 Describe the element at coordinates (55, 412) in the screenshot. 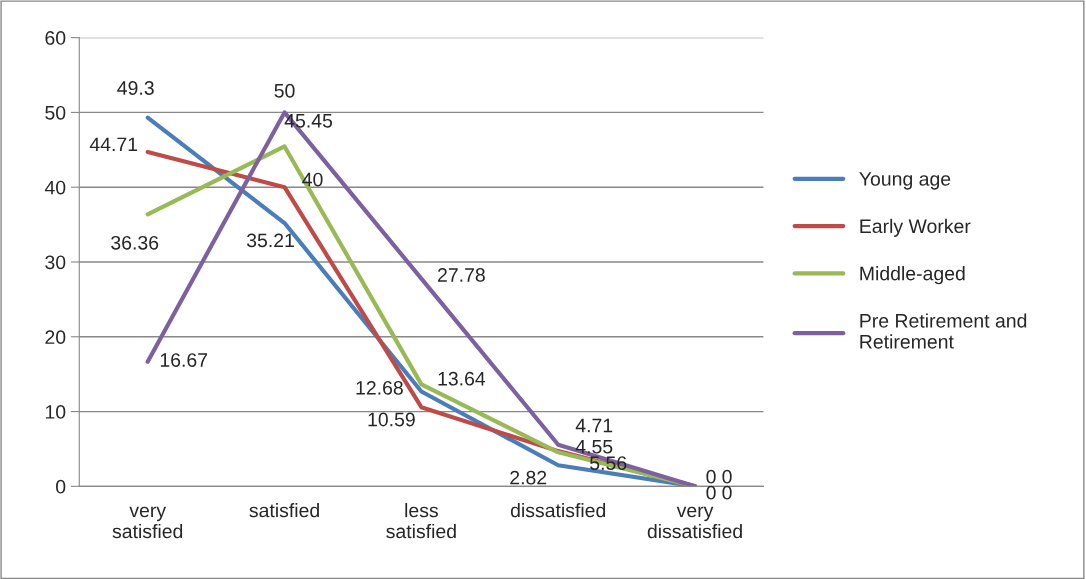

I see `y-tick-label: 10` at that location.